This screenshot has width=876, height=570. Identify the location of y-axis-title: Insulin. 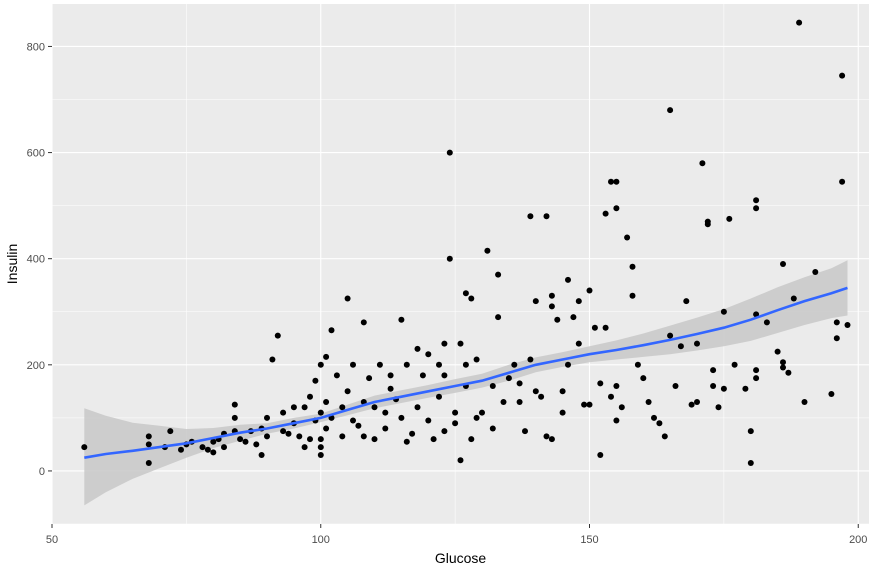
(12, 264).